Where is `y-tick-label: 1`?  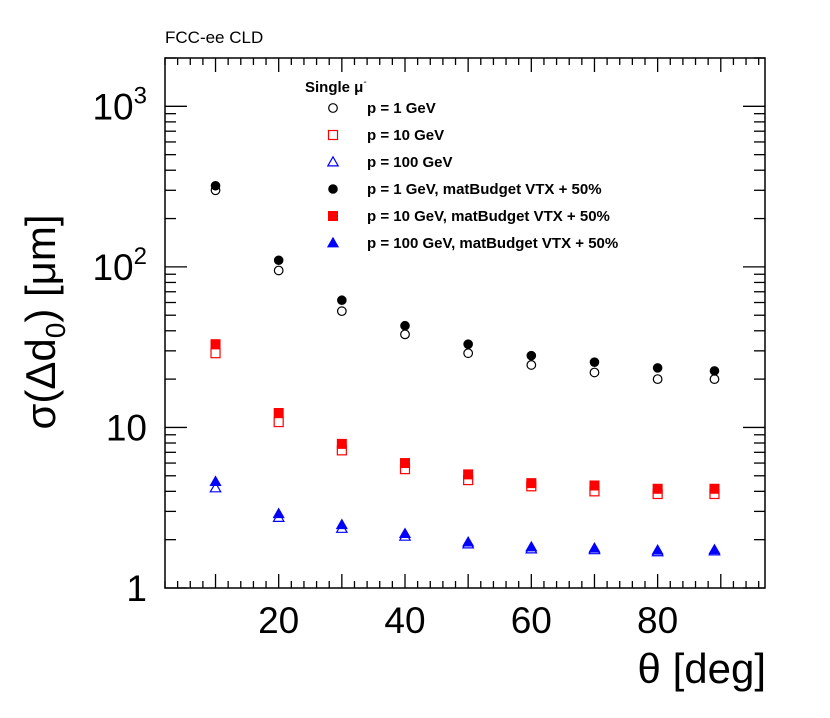
y-tick-label: 1 is located at coordinates (136, 588).